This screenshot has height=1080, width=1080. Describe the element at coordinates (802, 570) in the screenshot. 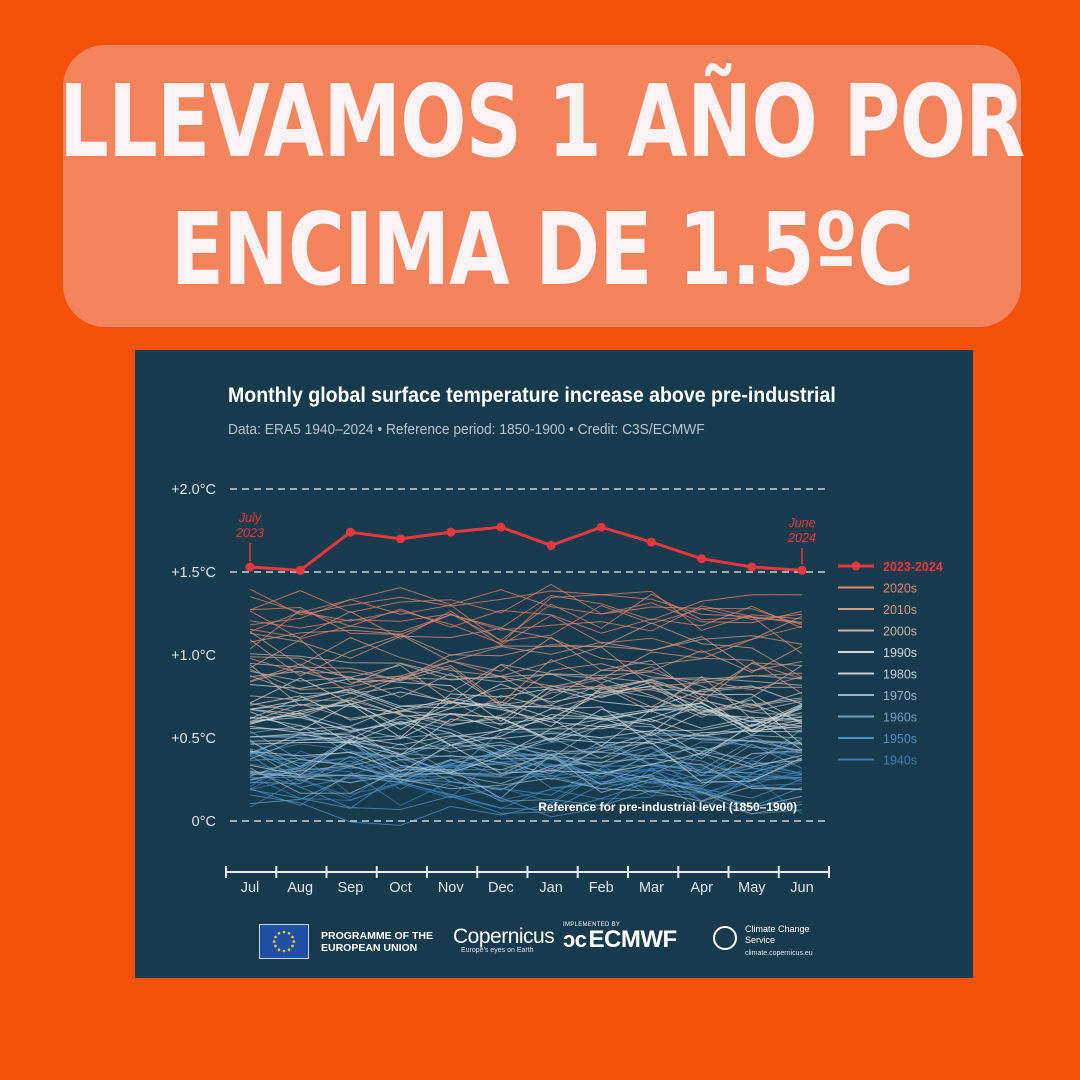

I see `data-point-jun` at that location.